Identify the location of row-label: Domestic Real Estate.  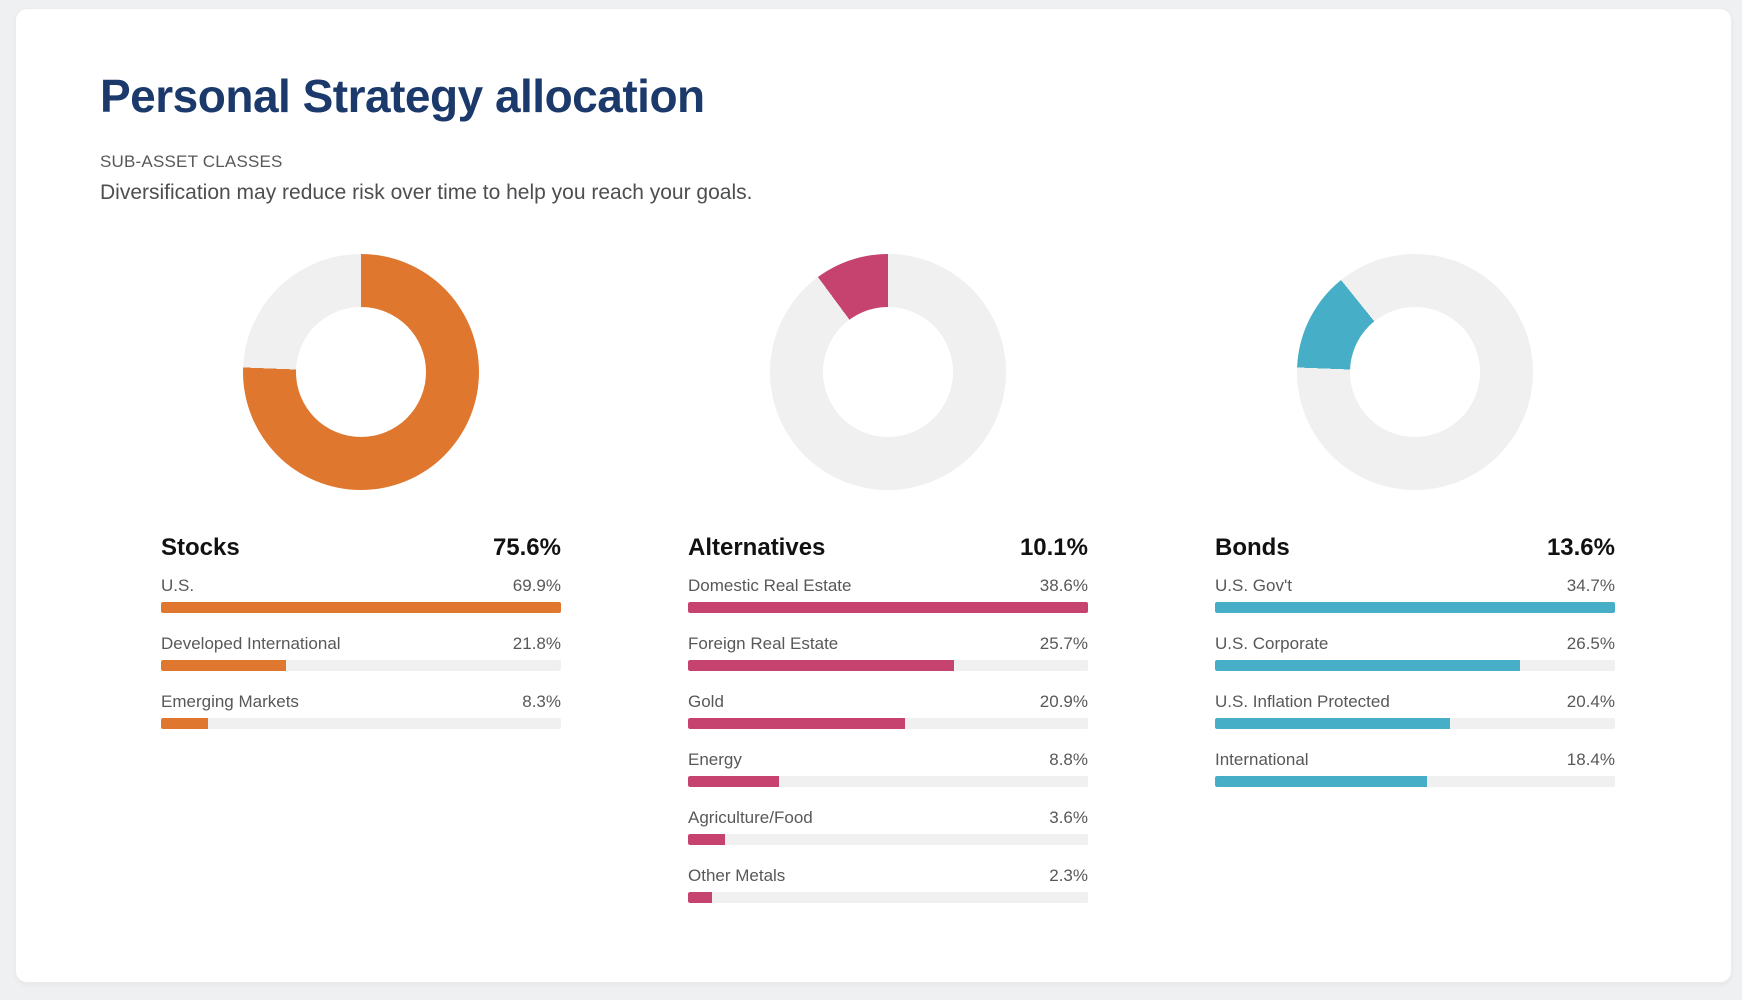
(770, 585).